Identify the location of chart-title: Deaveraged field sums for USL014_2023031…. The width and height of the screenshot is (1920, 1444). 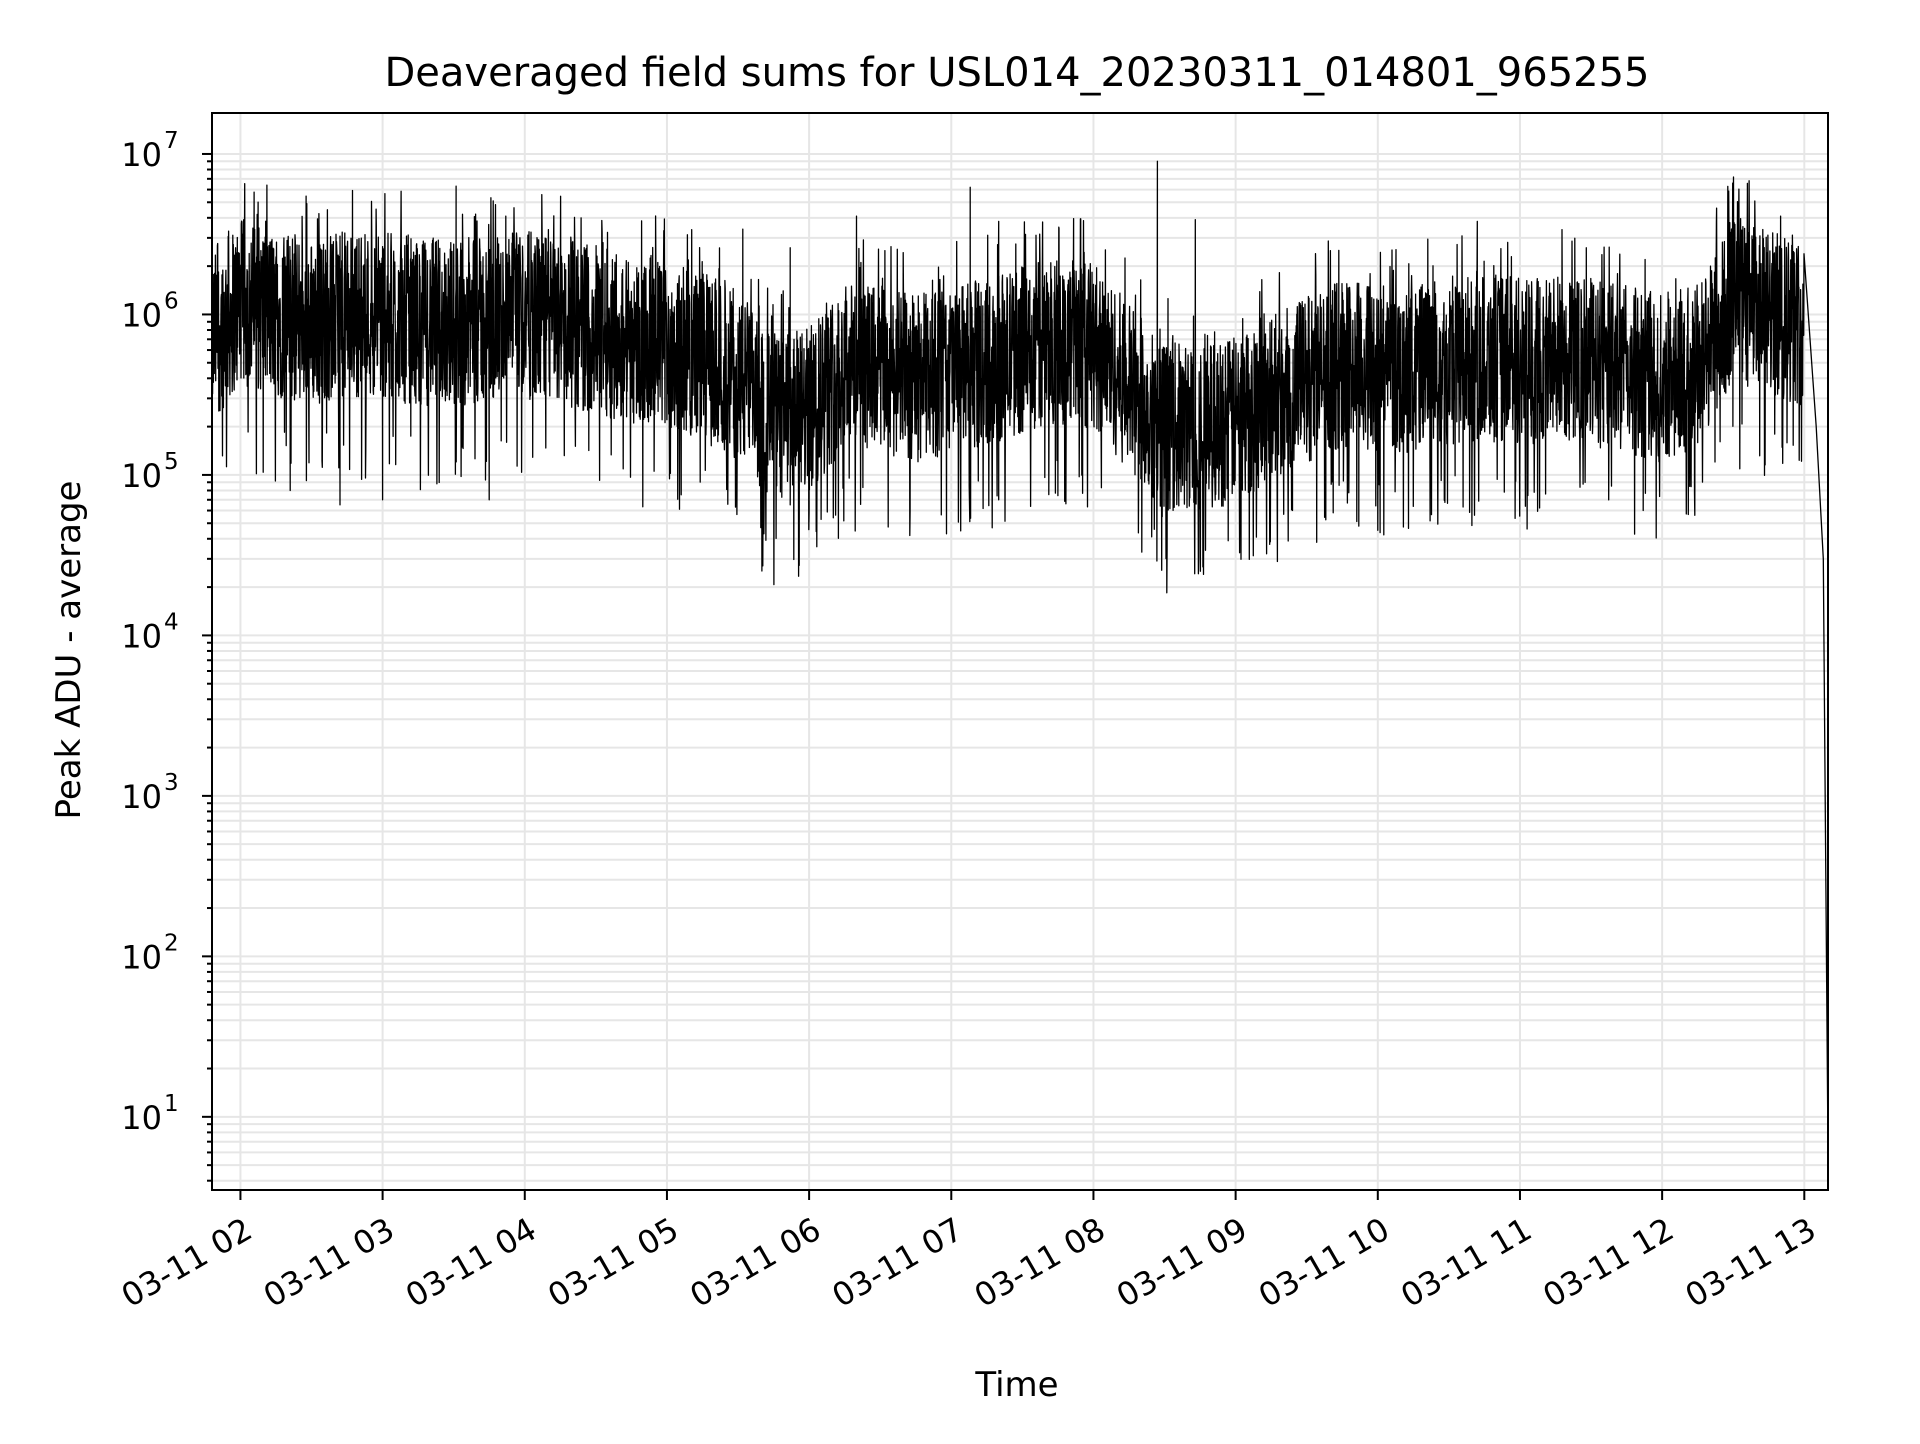
(1017, 73).